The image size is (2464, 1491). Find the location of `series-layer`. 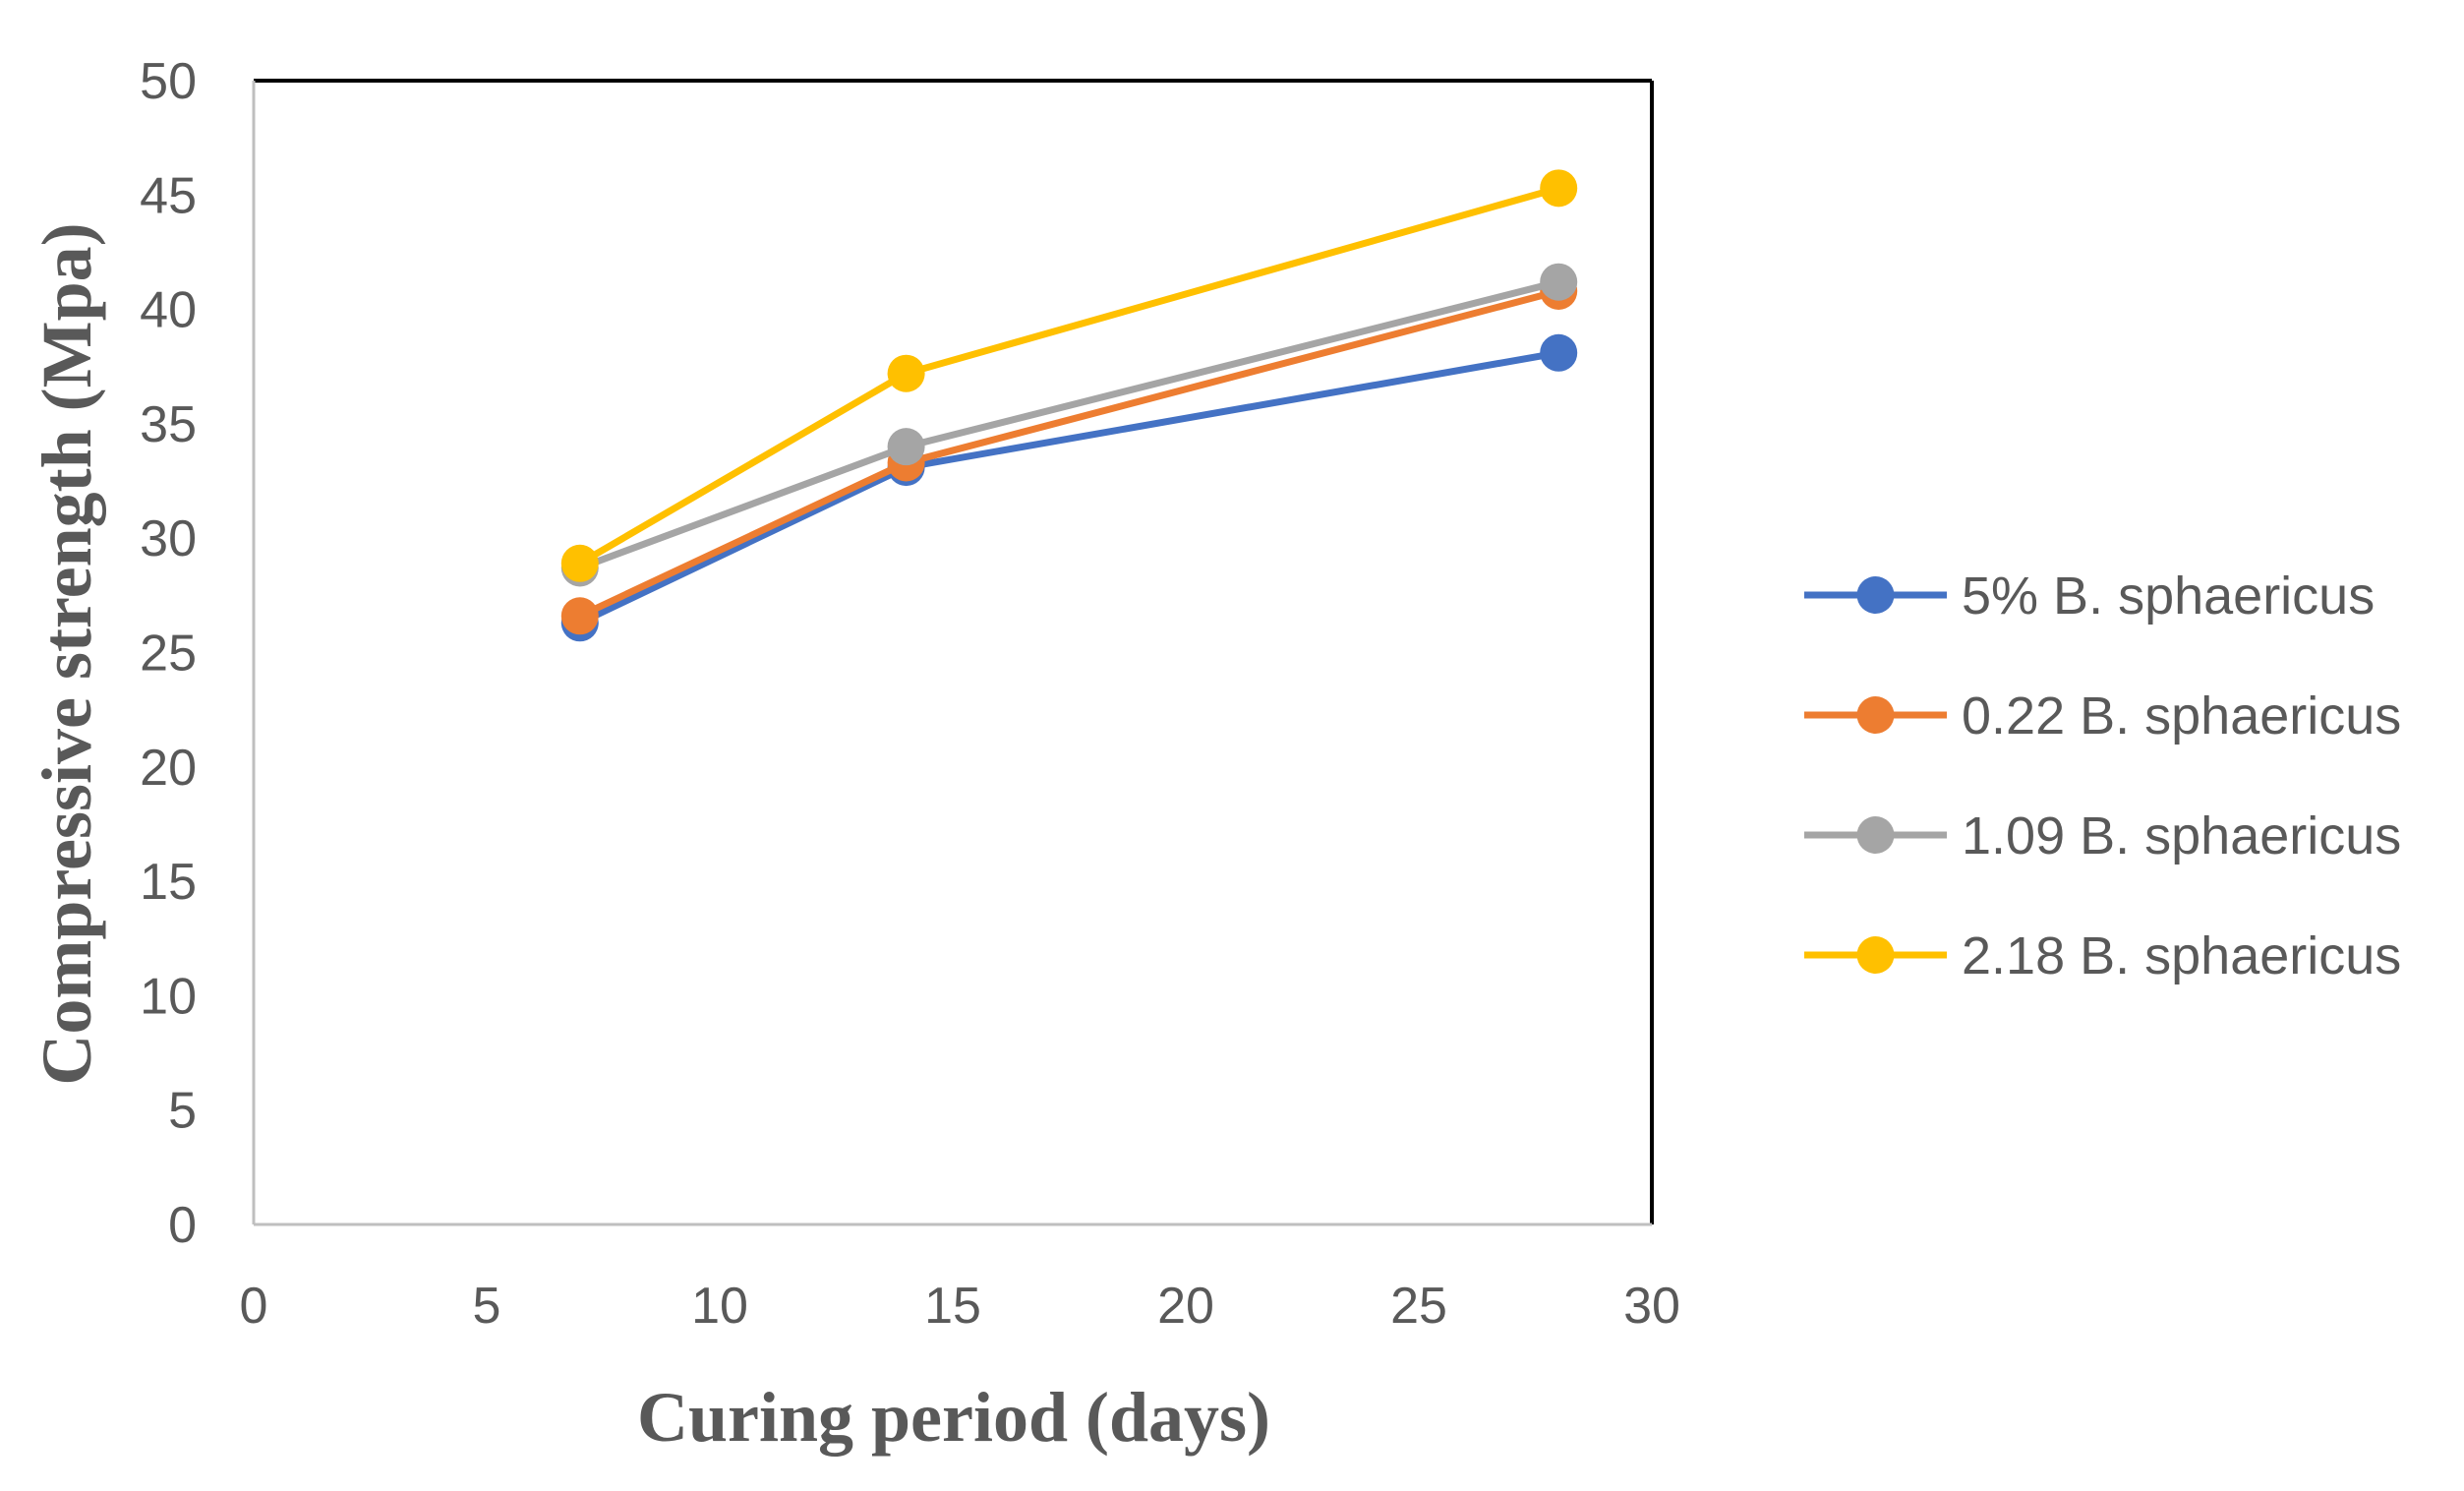

series-layer is located at coordinates (1069, 405).